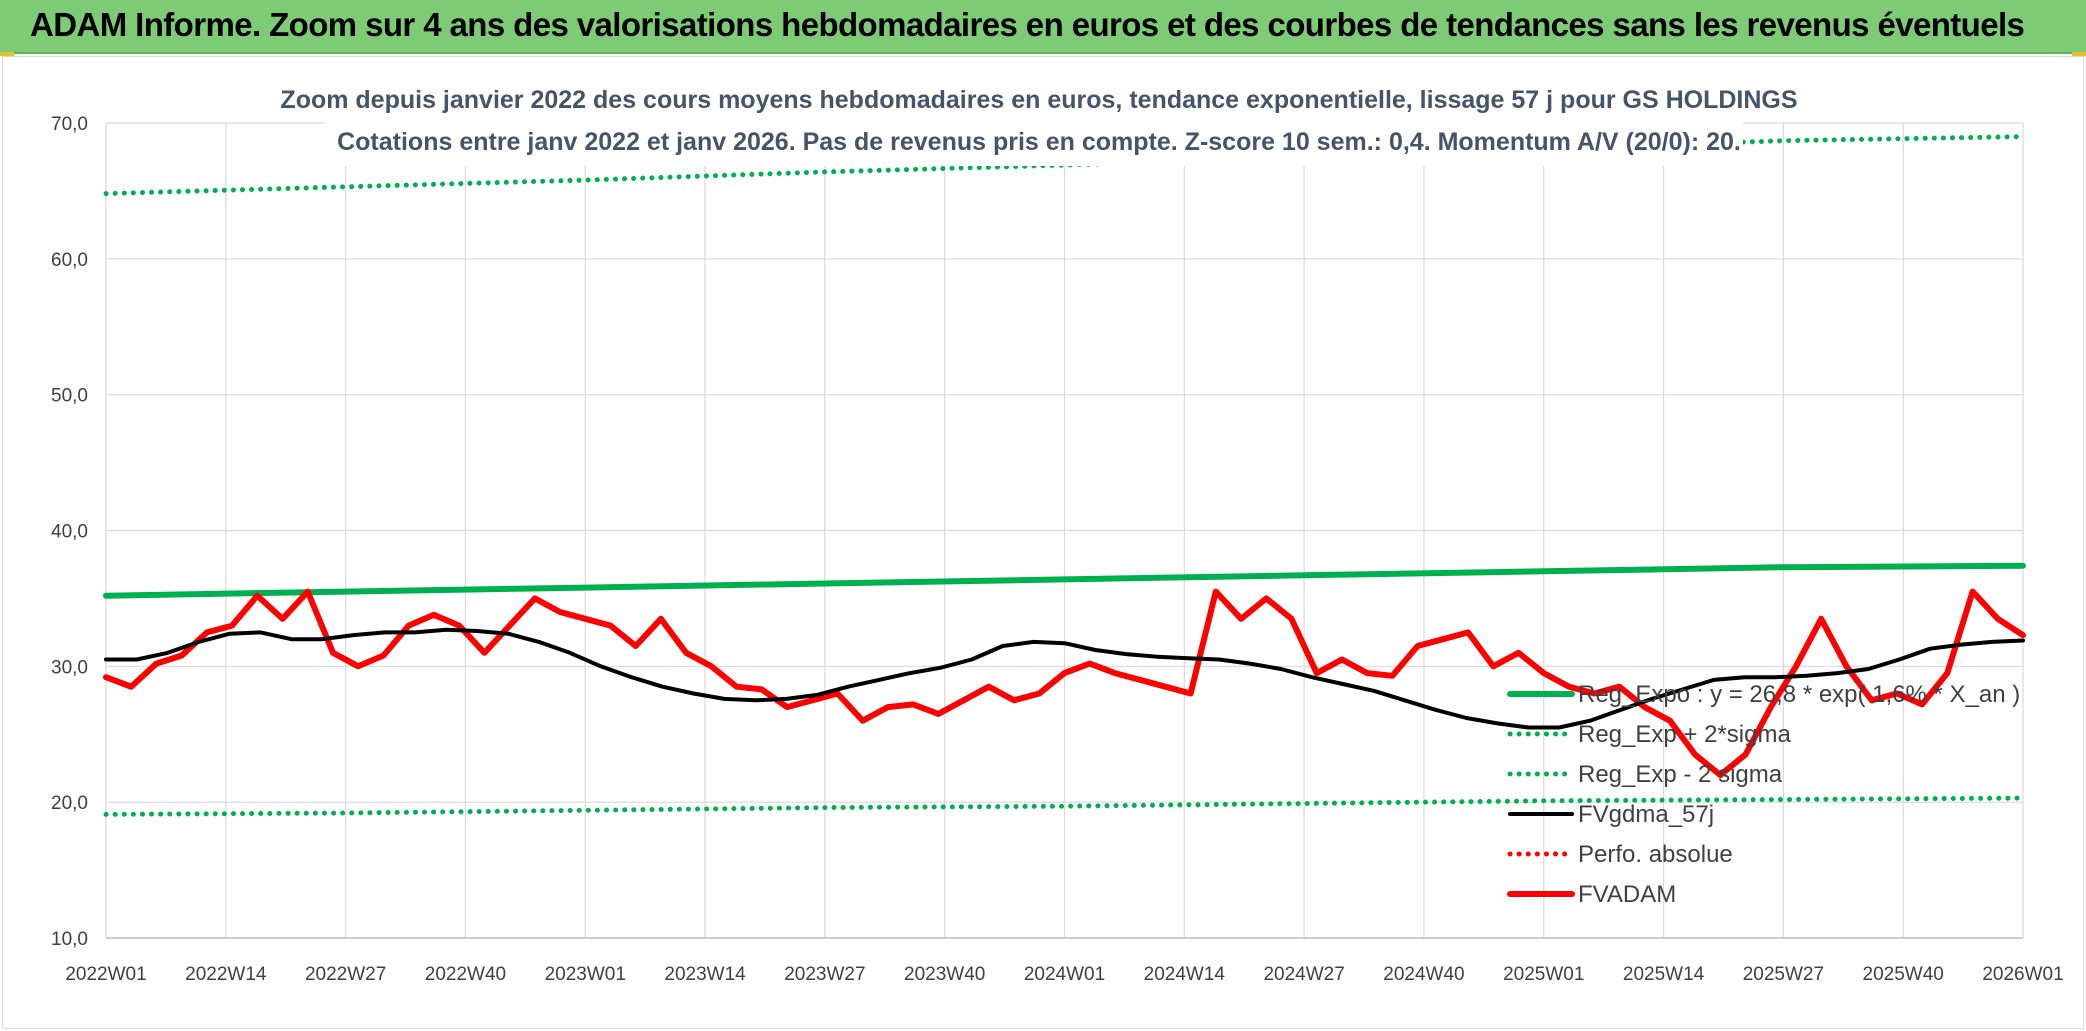 The width and height of the screenshot is (2086, 1031). What do you see at coordinates (1543, 974) in the screenshot?
I see `x-tick-label: 2025W01` at bounding box center [1543, 974].